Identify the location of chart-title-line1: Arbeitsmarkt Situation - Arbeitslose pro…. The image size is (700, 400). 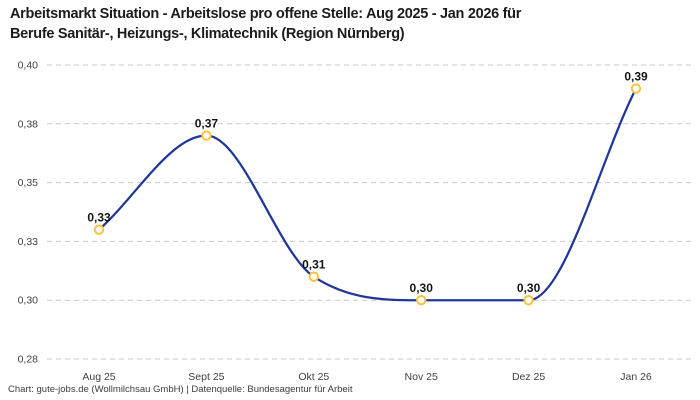
(266, 14).